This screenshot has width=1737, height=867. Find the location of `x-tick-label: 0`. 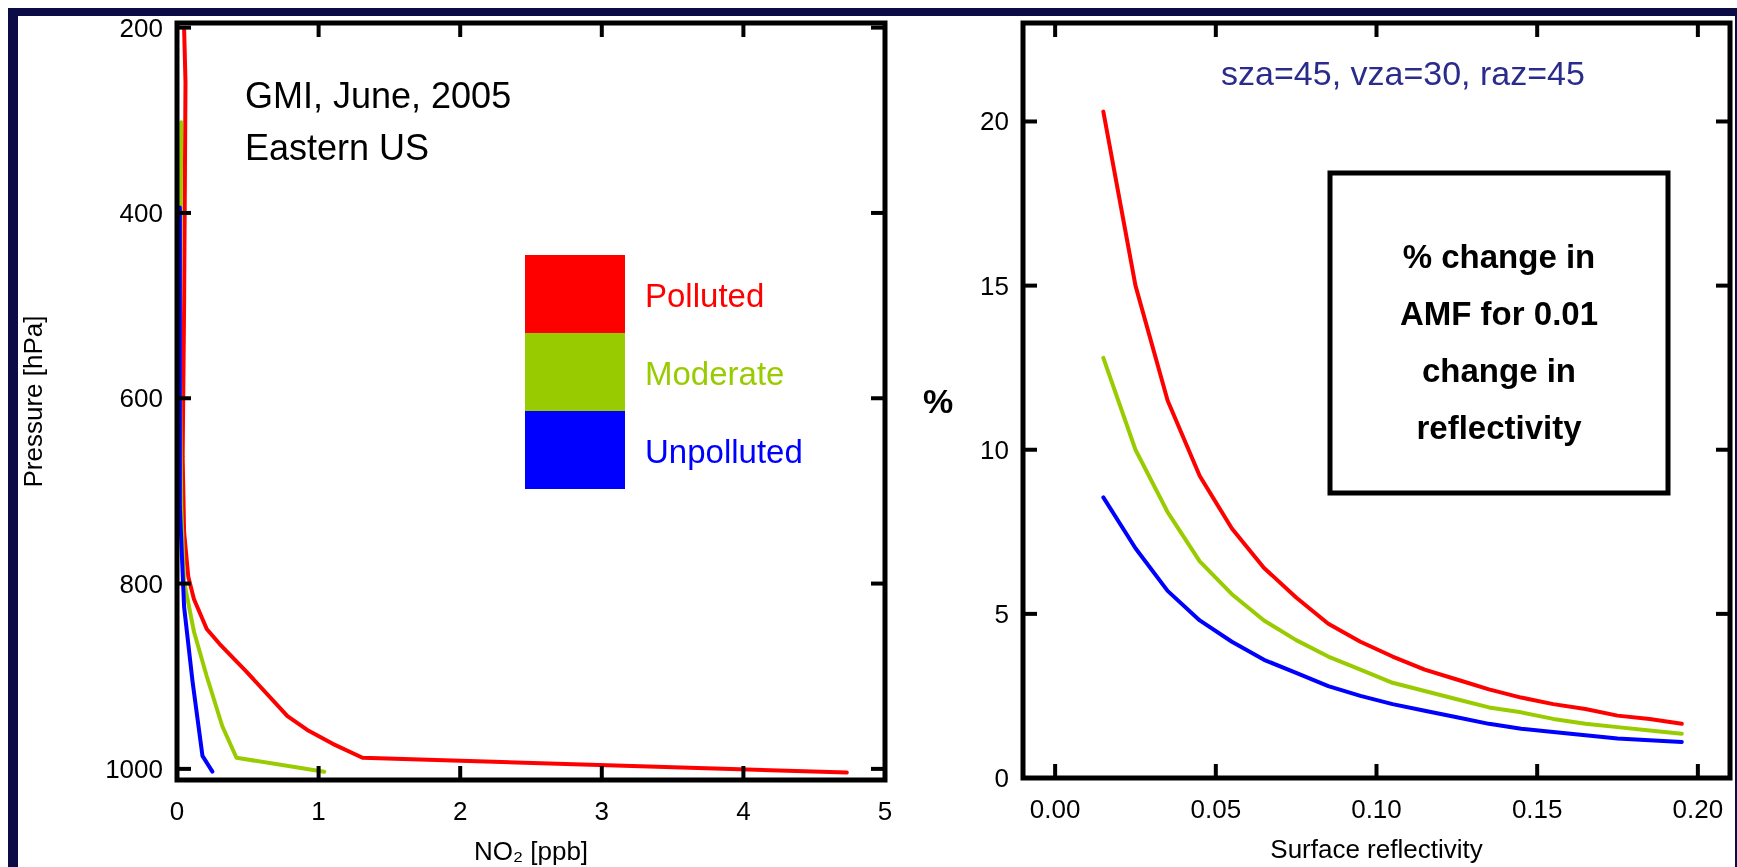

x-tick-label: 0 is located at coordinates (177, 811).